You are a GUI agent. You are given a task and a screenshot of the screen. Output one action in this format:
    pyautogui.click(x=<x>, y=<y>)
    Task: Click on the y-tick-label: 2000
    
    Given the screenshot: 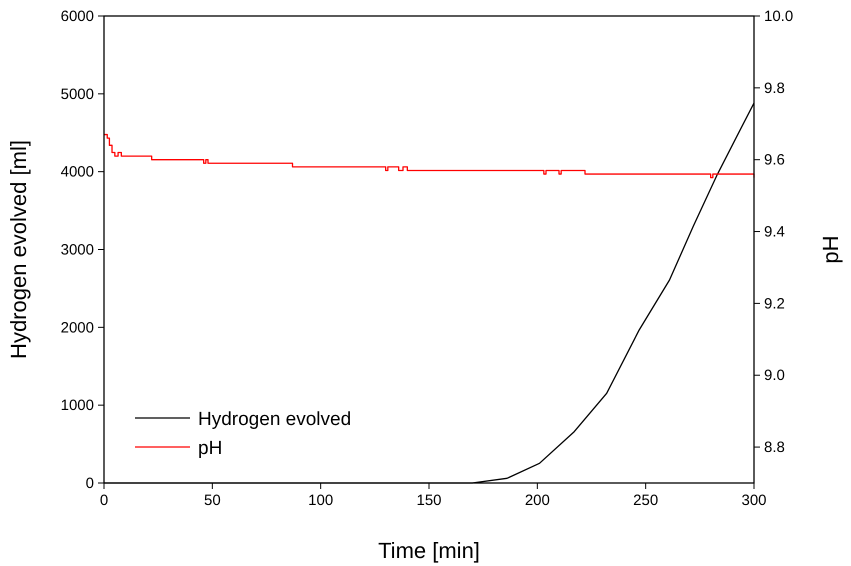 What is the action you would take?
    pyautogui.click(x=77, y=327)
    